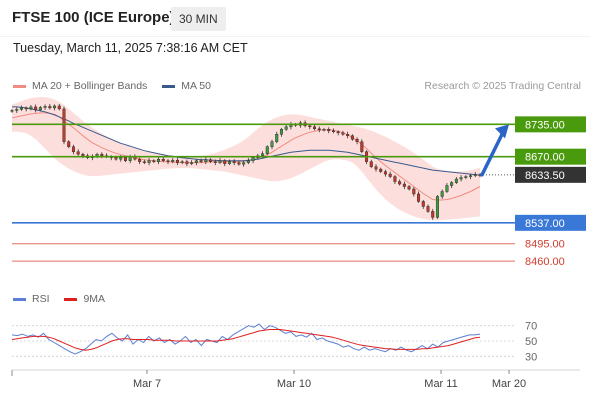  Describe the element at coordinates (93, 17) in the screenshot. I see `instrument-title: FTSE 100 (ICE Europe)` at that location.